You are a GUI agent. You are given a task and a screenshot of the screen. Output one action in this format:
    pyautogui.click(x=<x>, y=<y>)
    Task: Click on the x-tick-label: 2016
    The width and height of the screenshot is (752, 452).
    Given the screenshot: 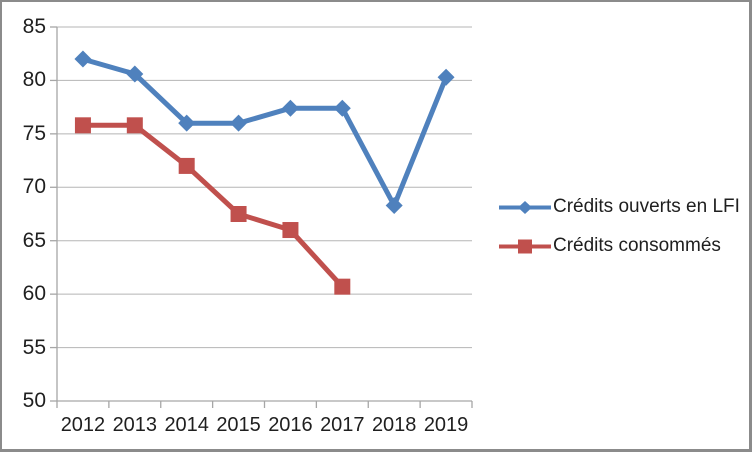 What is the action you would take?
    pyautogui.click(x=290, y=425)
    